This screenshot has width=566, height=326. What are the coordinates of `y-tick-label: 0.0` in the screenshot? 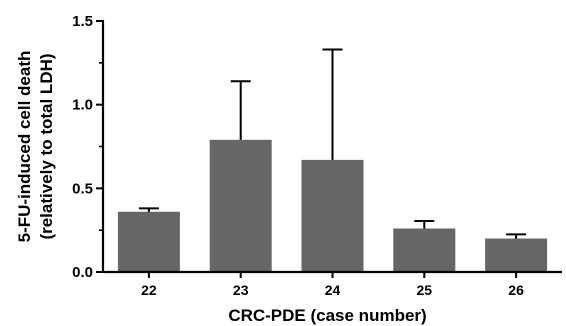 It's located at (82, 272).